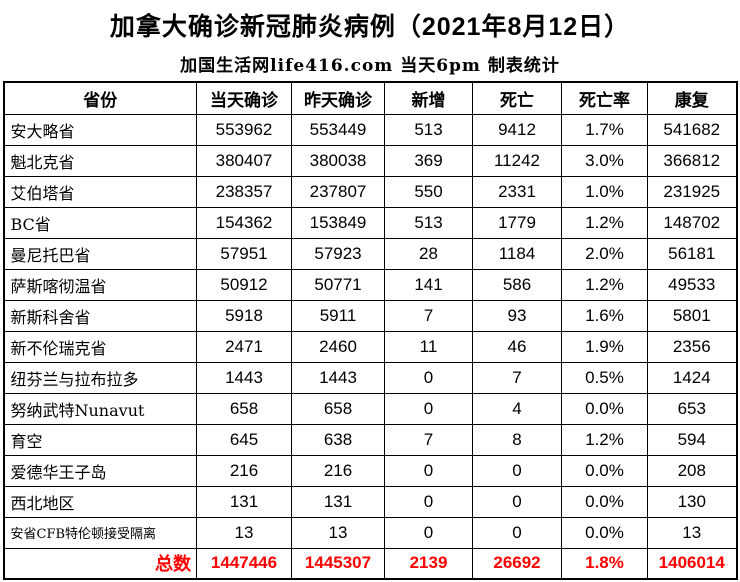 Image resolution: width=740 pixels, height=582 pixels. I want to click on table-row: BC省 154362 153849 513 1779 1.2% 148702, so click(370, 222).